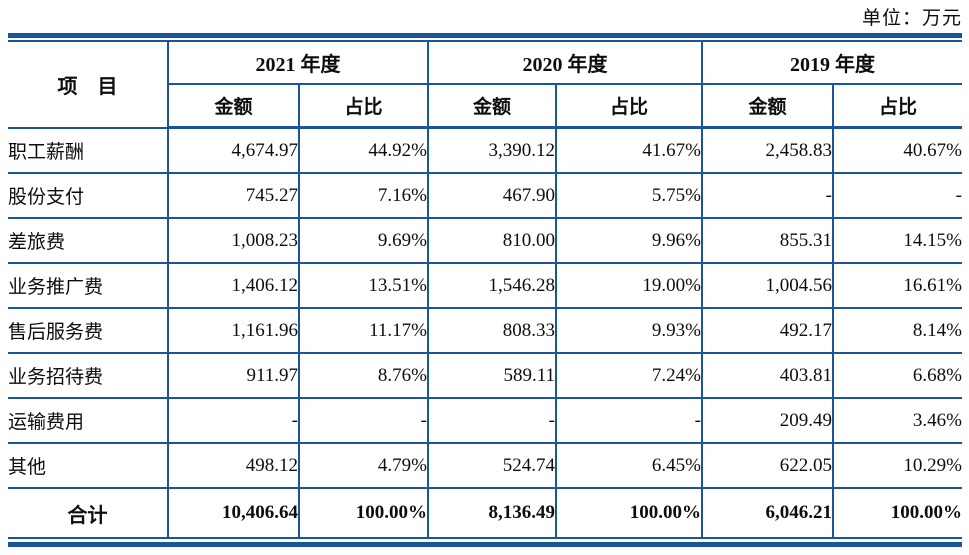  What do you see at coordinates (88, 240) in the screenshot?
I see `row-item-label: 差旅费` at bounding box center [88, 240].